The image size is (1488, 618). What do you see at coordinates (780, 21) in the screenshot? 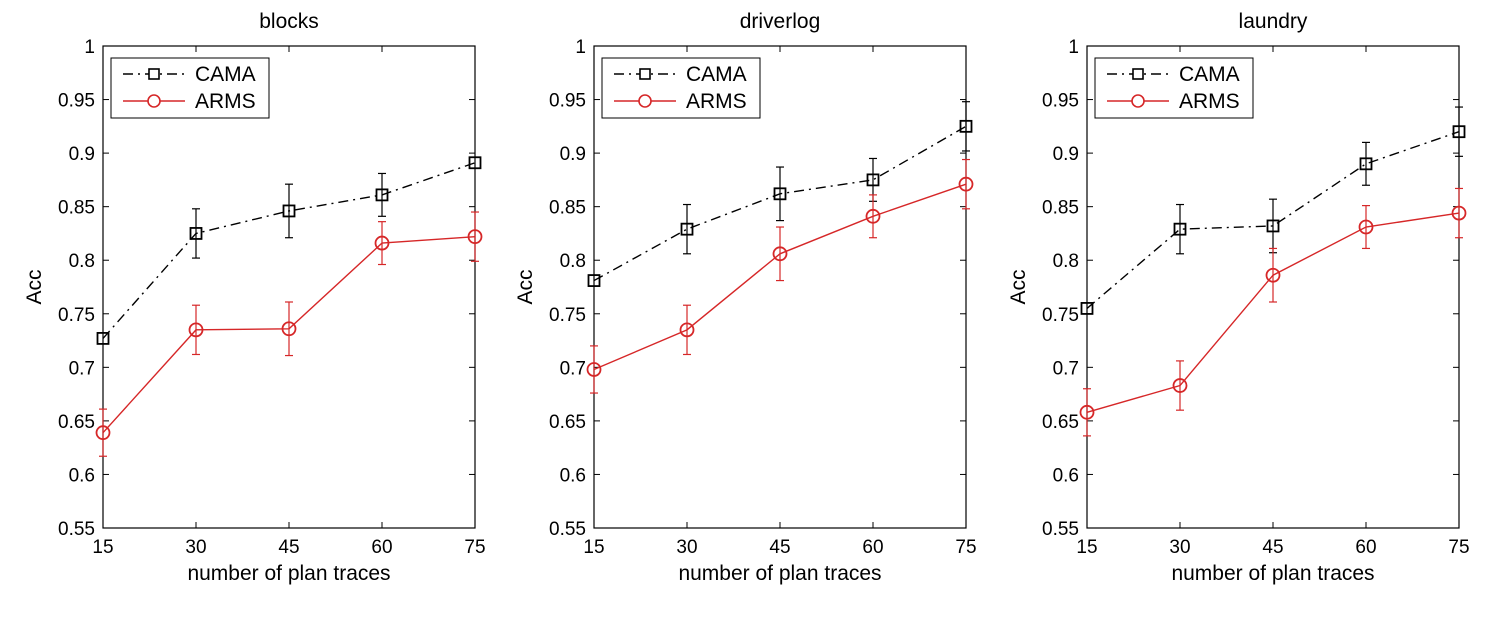
I see `chart-title: driverlog` at bounding box center [780, 21].